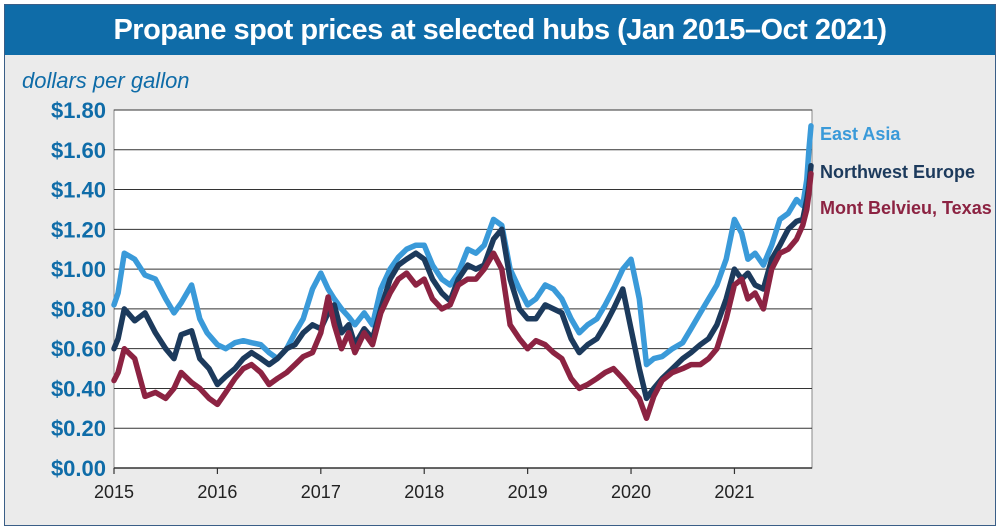 Image resolution: width=1000 pixels, height=530 pixels. What do you see at coordinates (734, 492) in the screenshot?
I see `x-tick-label: 2021` at bounding box center [734, 492].